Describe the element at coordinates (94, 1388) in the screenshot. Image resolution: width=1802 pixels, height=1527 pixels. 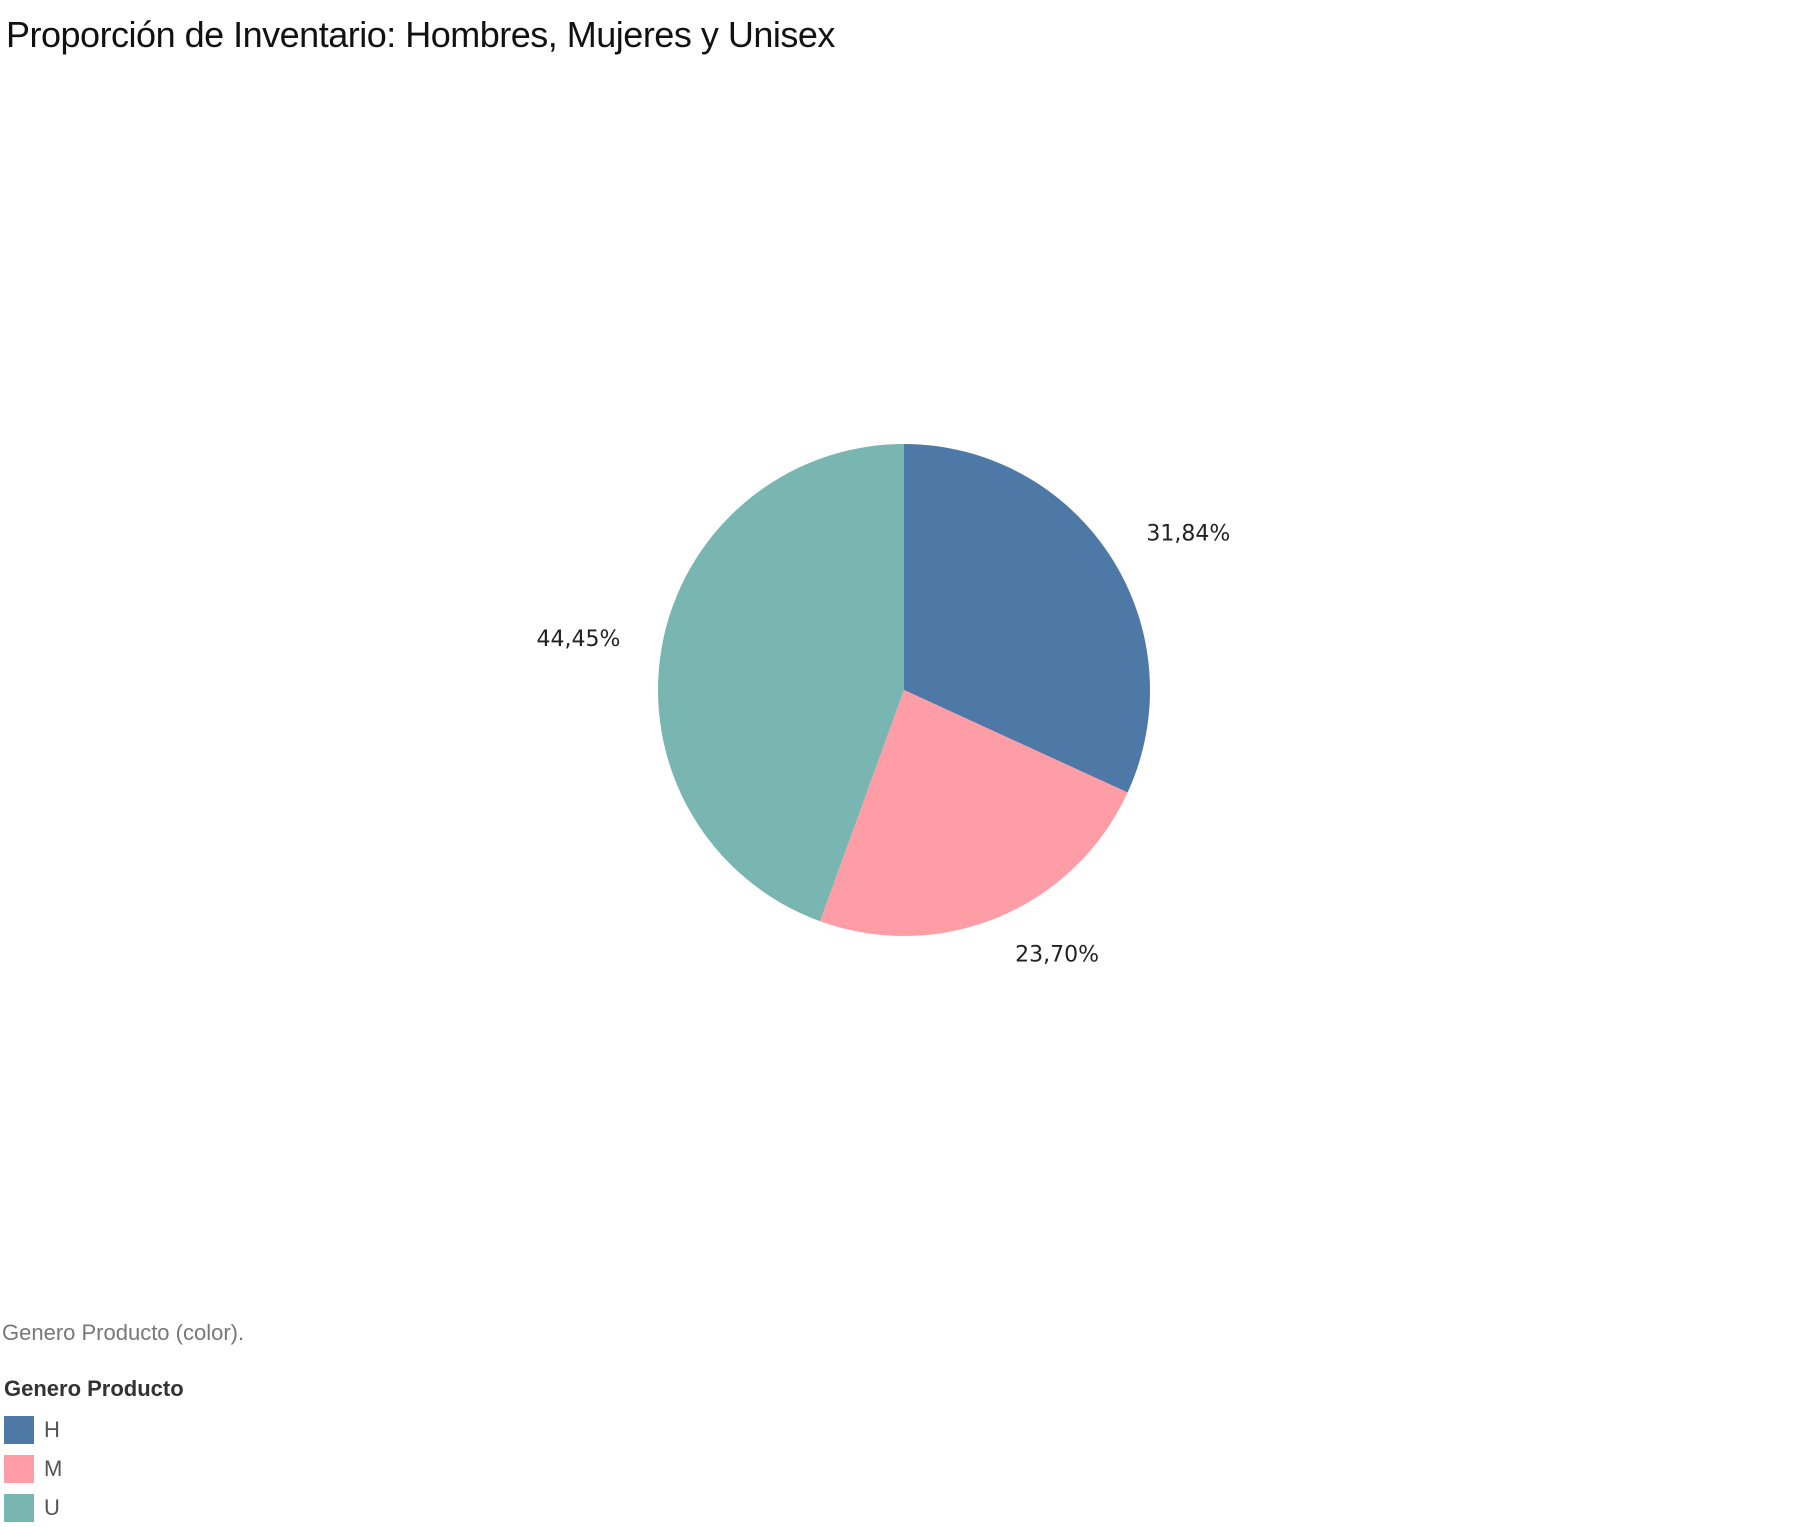
I see `legend-title: Genero Producto` at that location.